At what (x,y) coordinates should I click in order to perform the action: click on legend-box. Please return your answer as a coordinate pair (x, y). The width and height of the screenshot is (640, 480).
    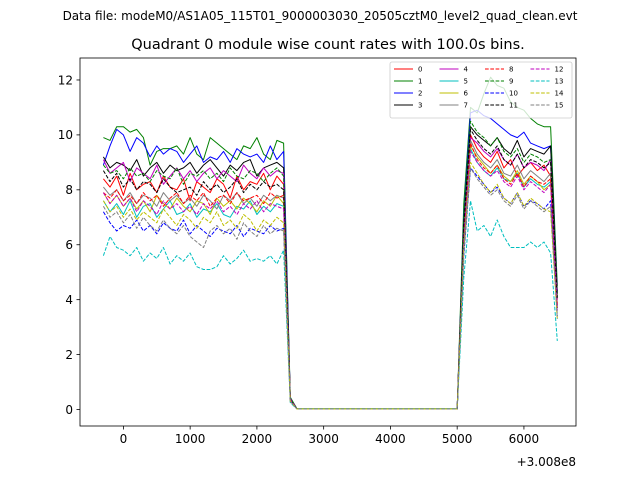
    Looking at the image, I should click on (481, 90).